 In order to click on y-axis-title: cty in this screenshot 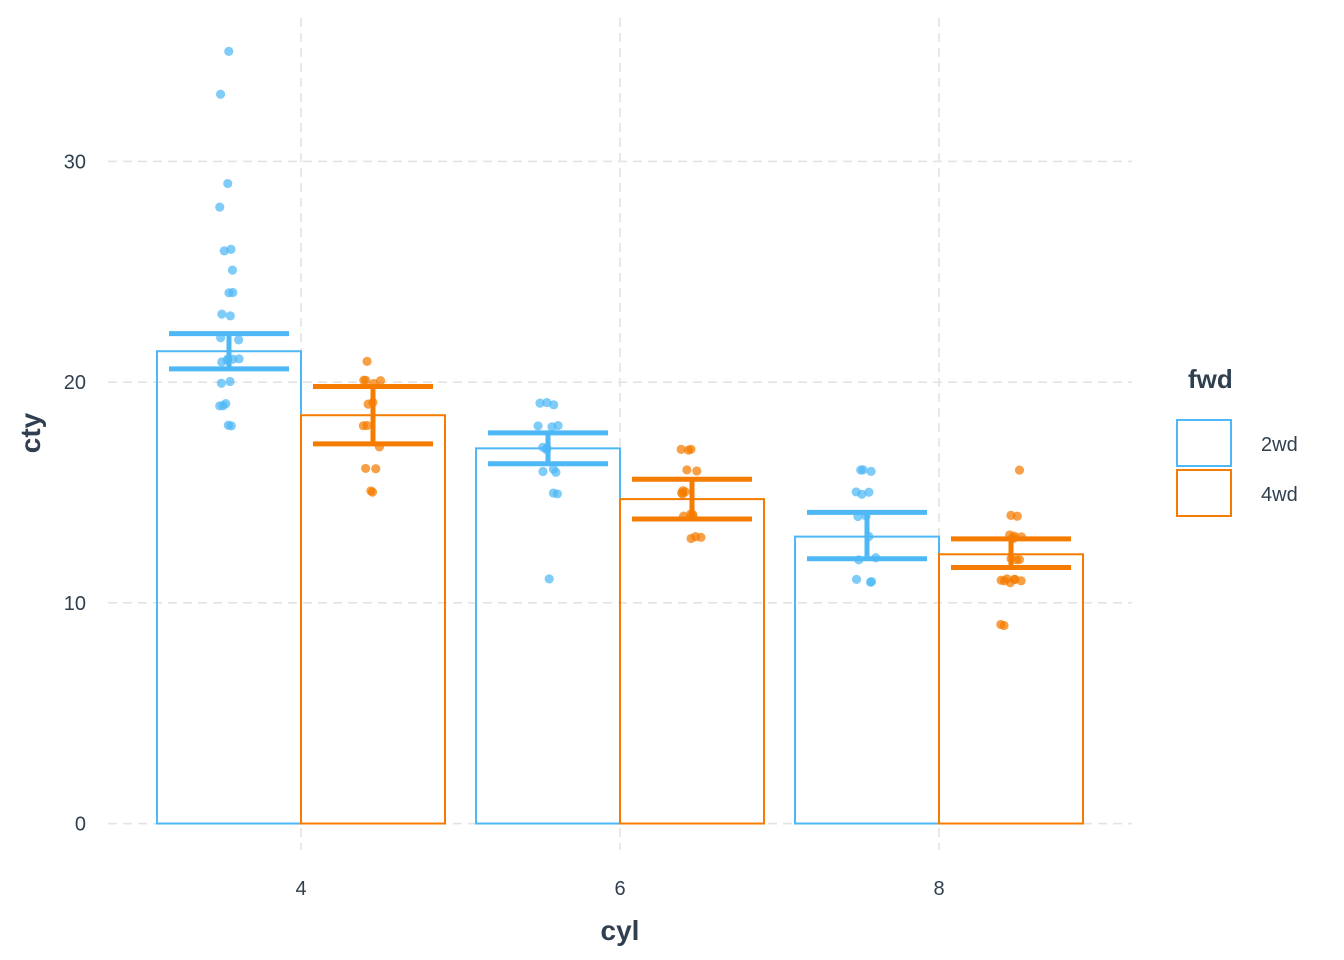, I will do `click(30, 432)`.